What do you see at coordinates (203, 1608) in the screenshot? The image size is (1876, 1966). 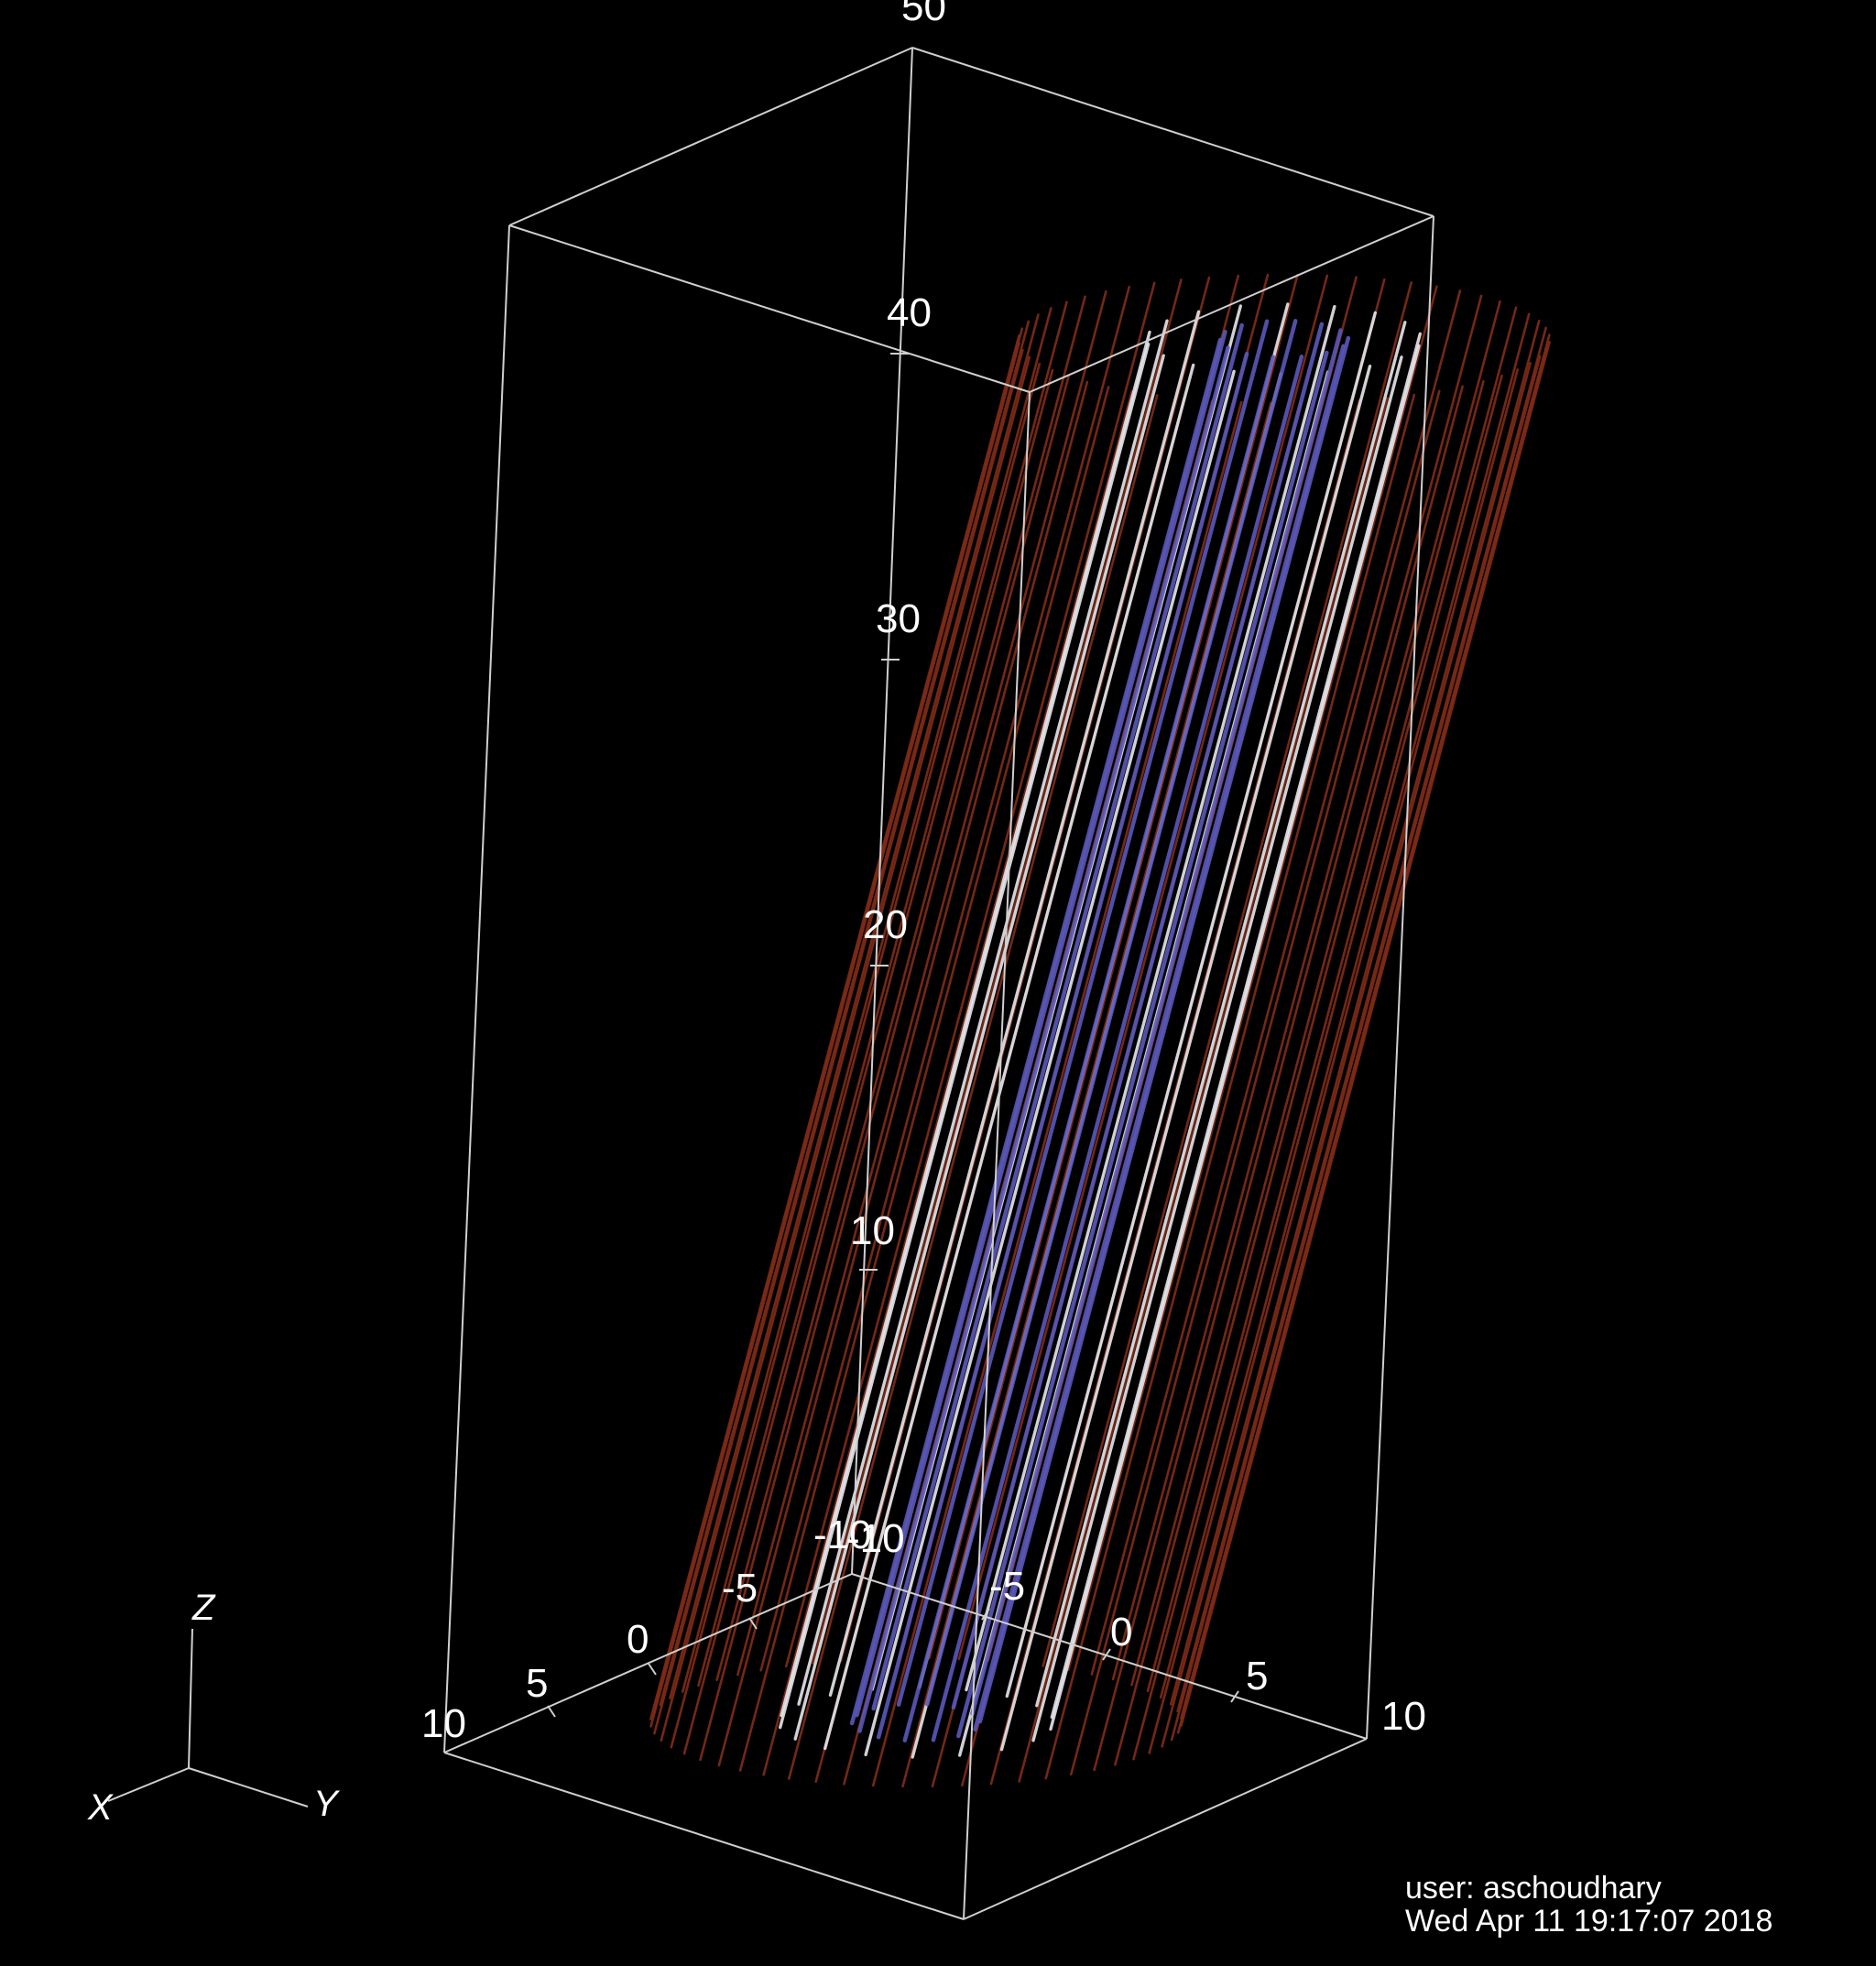 I see `triad-z-label: Z` at bounding box center [203, 1608].